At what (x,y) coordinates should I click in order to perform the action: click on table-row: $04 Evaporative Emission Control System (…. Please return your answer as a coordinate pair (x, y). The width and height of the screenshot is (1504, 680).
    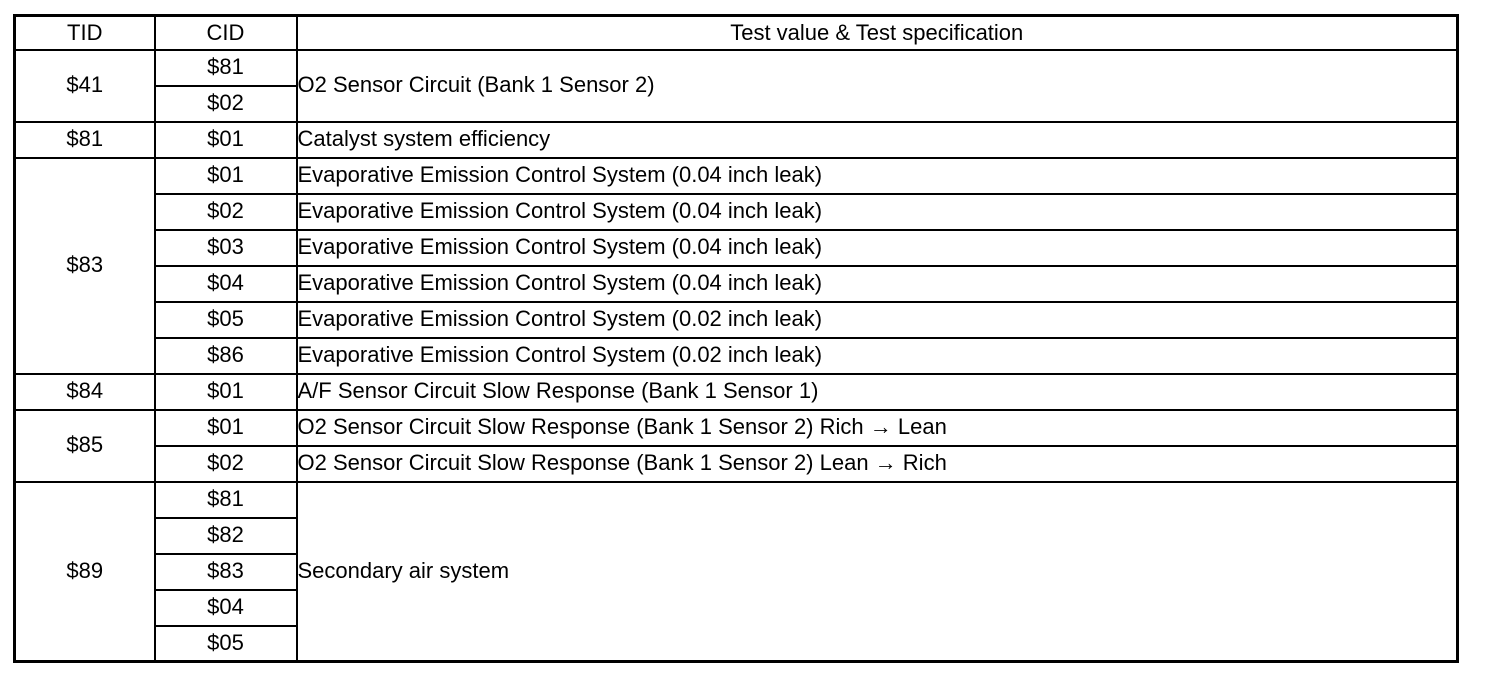
    Looking at the image, I should click on (737, 283).